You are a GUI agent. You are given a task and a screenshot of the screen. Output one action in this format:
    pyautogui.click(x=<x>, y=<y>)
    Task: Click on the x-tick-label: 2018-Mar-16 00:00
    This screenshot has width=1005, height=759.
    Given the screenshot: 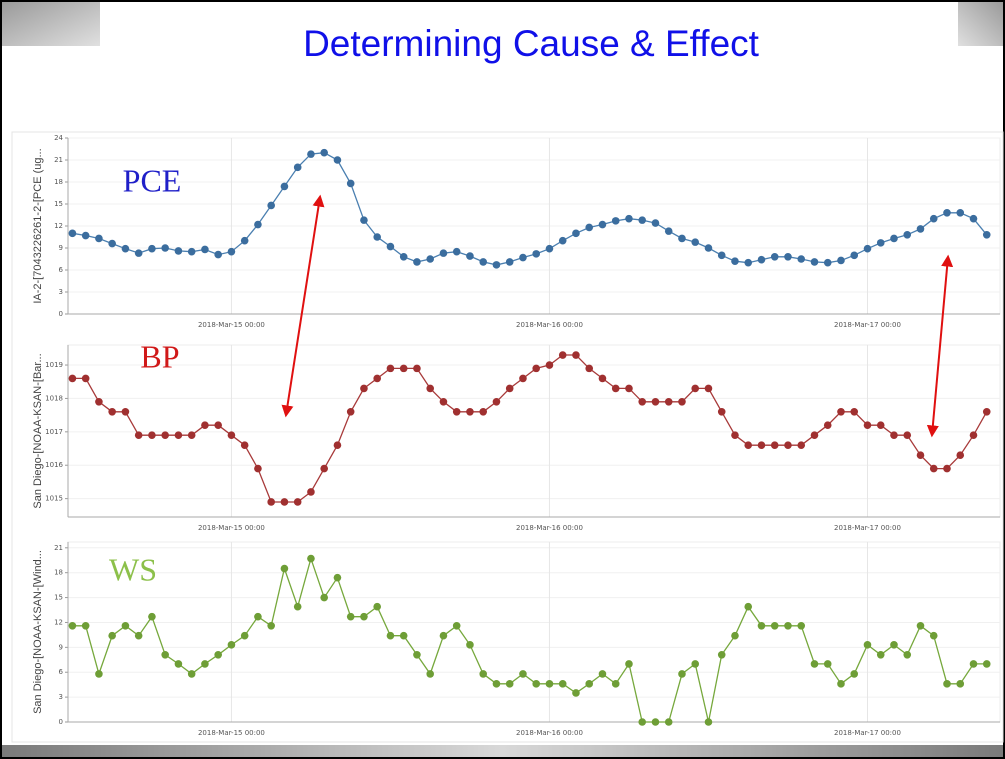 What is the action you would take?
    pyautogui.click(x=549, y=733)
    